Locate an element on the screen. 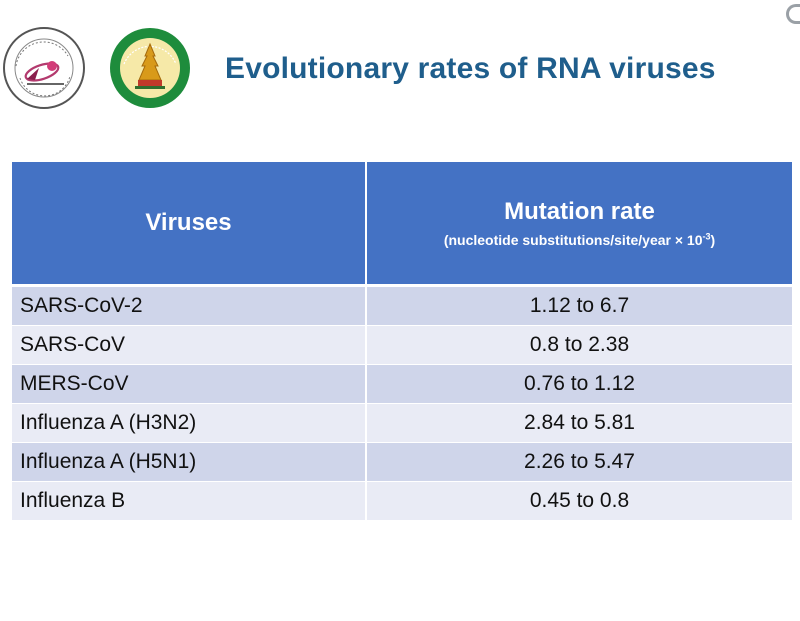 Image resolution: width=800 pixels, height=621 pixels. mutation-rate: 2.84 to 5.81 is located at coordinates (579, 423).